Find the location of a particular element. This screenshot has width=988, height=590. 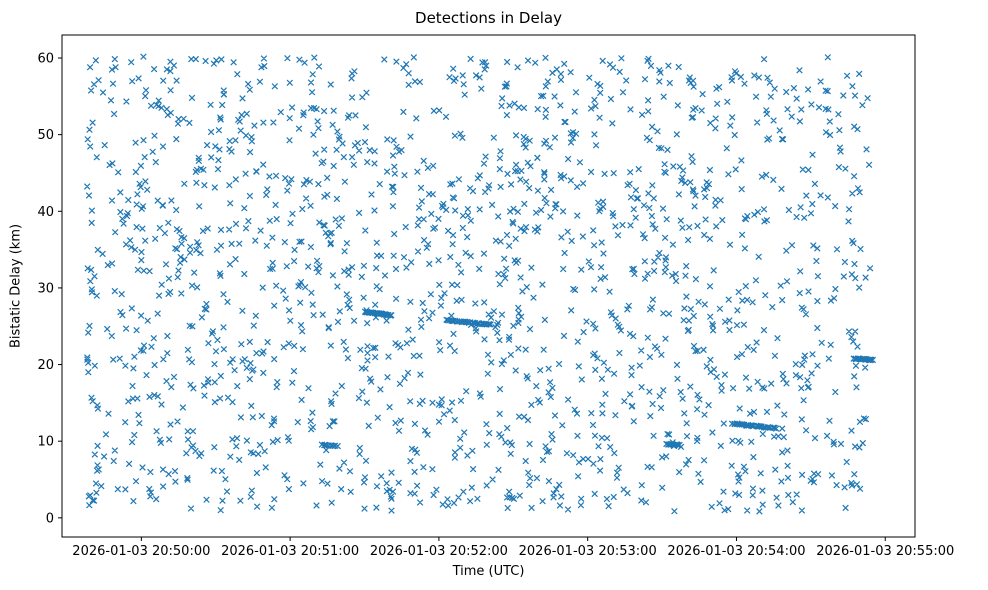

x-tick-label: 2026-01-03 20:51:00 is located at coordinates (290, 551).